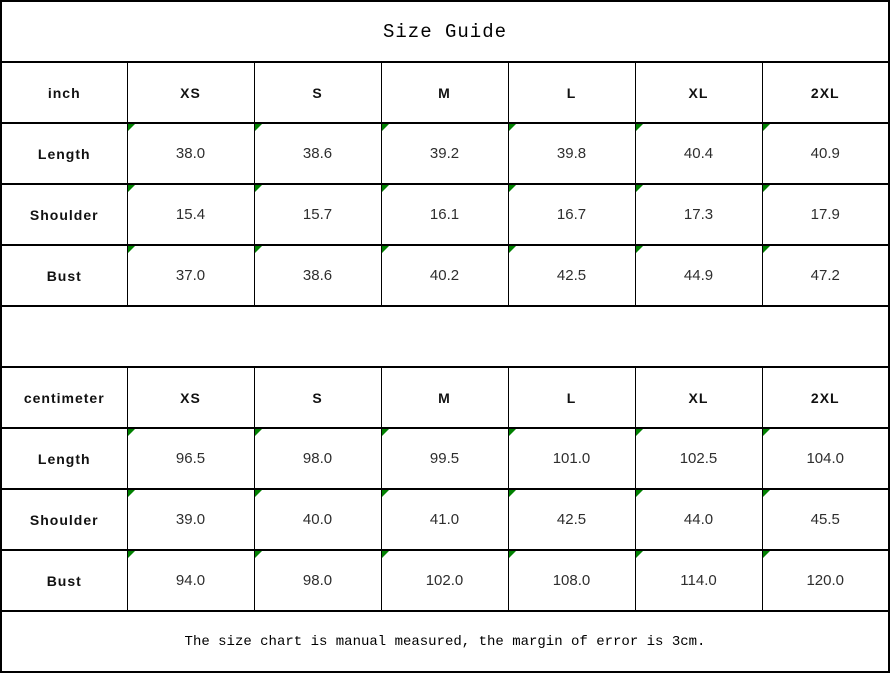 This screenshot has height=673, width=890. I want to click on title-row: Size Guide, so click(445, 31).